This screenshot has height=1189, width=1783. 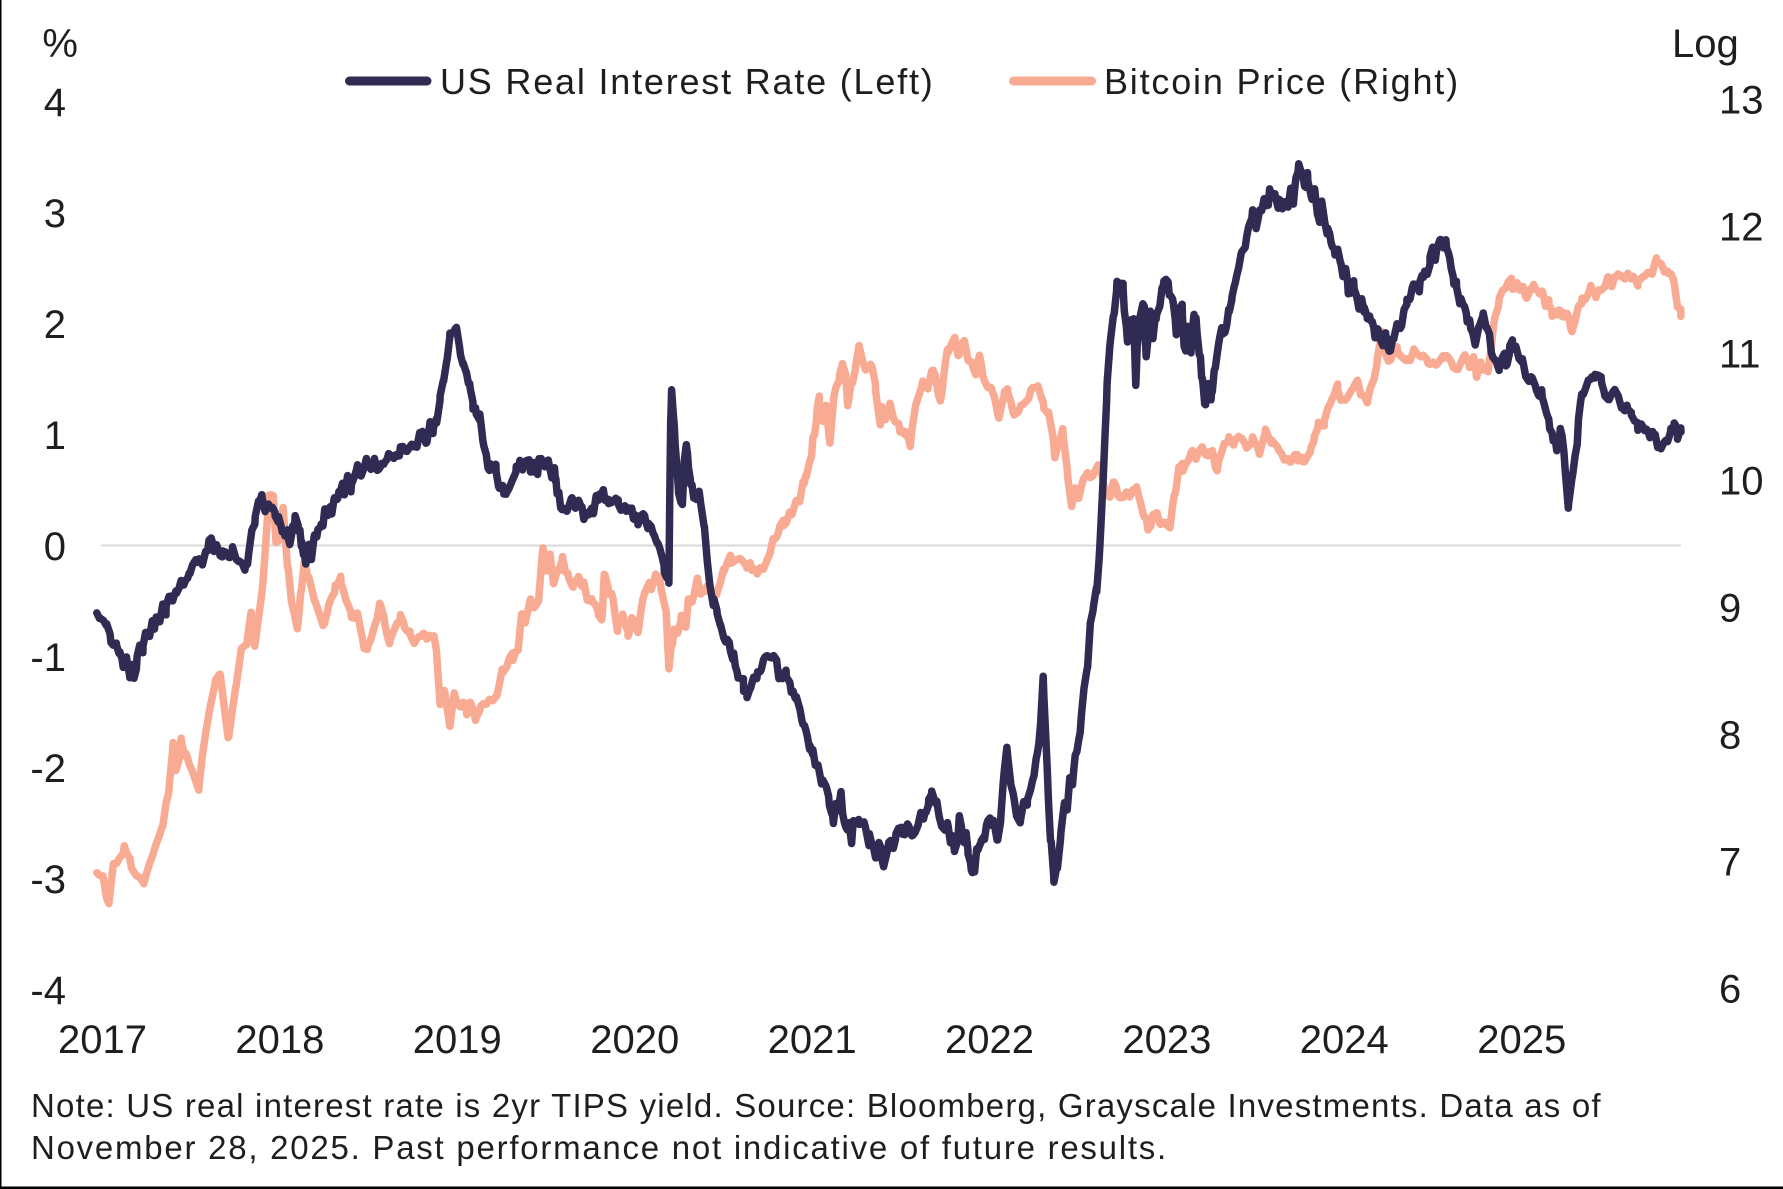 What do you see at coordinates (48, 991) in the screenshot?
I see `svg-text: -4` at bounding box center [48, 991].